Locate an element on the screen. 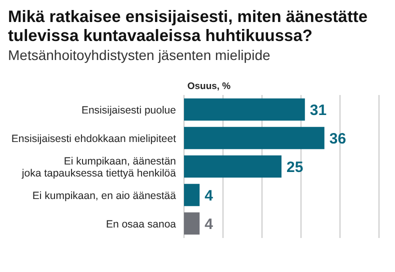 The height and width of the screenshot is (272, 395). chart-title: Mikä ratkaisee ensisijaisesti, miten äänestätte tulevissa kuntavaaleissa huhtikuussa? is located at coordinates (188, 26).